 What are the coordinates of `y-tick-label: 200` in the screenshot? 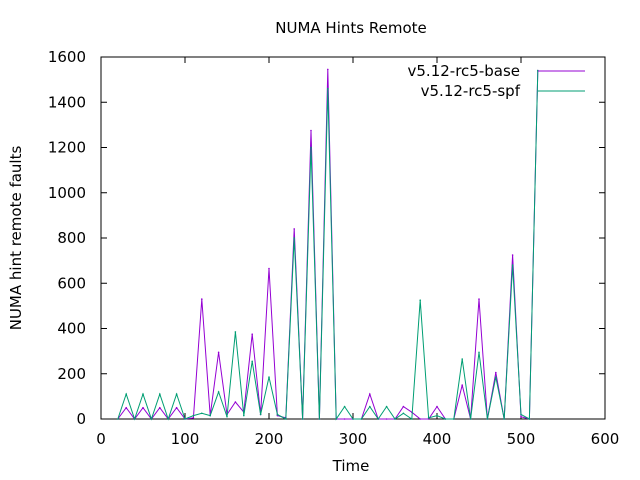 It's located at (71, 374).